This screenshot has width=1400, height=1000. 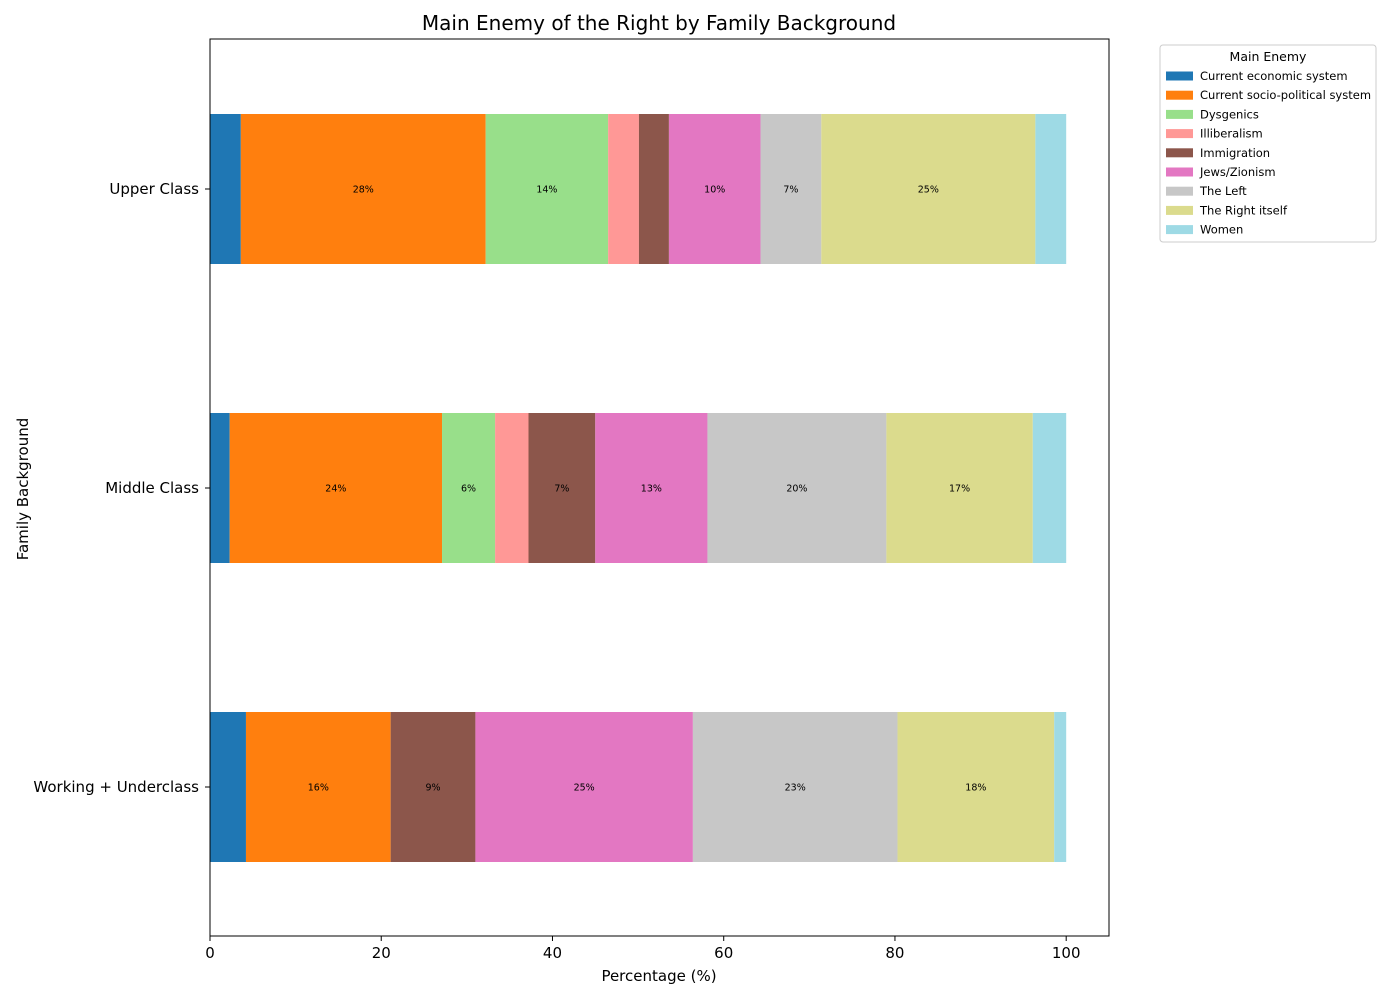 I want to click on legend-label: Jews/Zionism, so click(x=1237, y=172).